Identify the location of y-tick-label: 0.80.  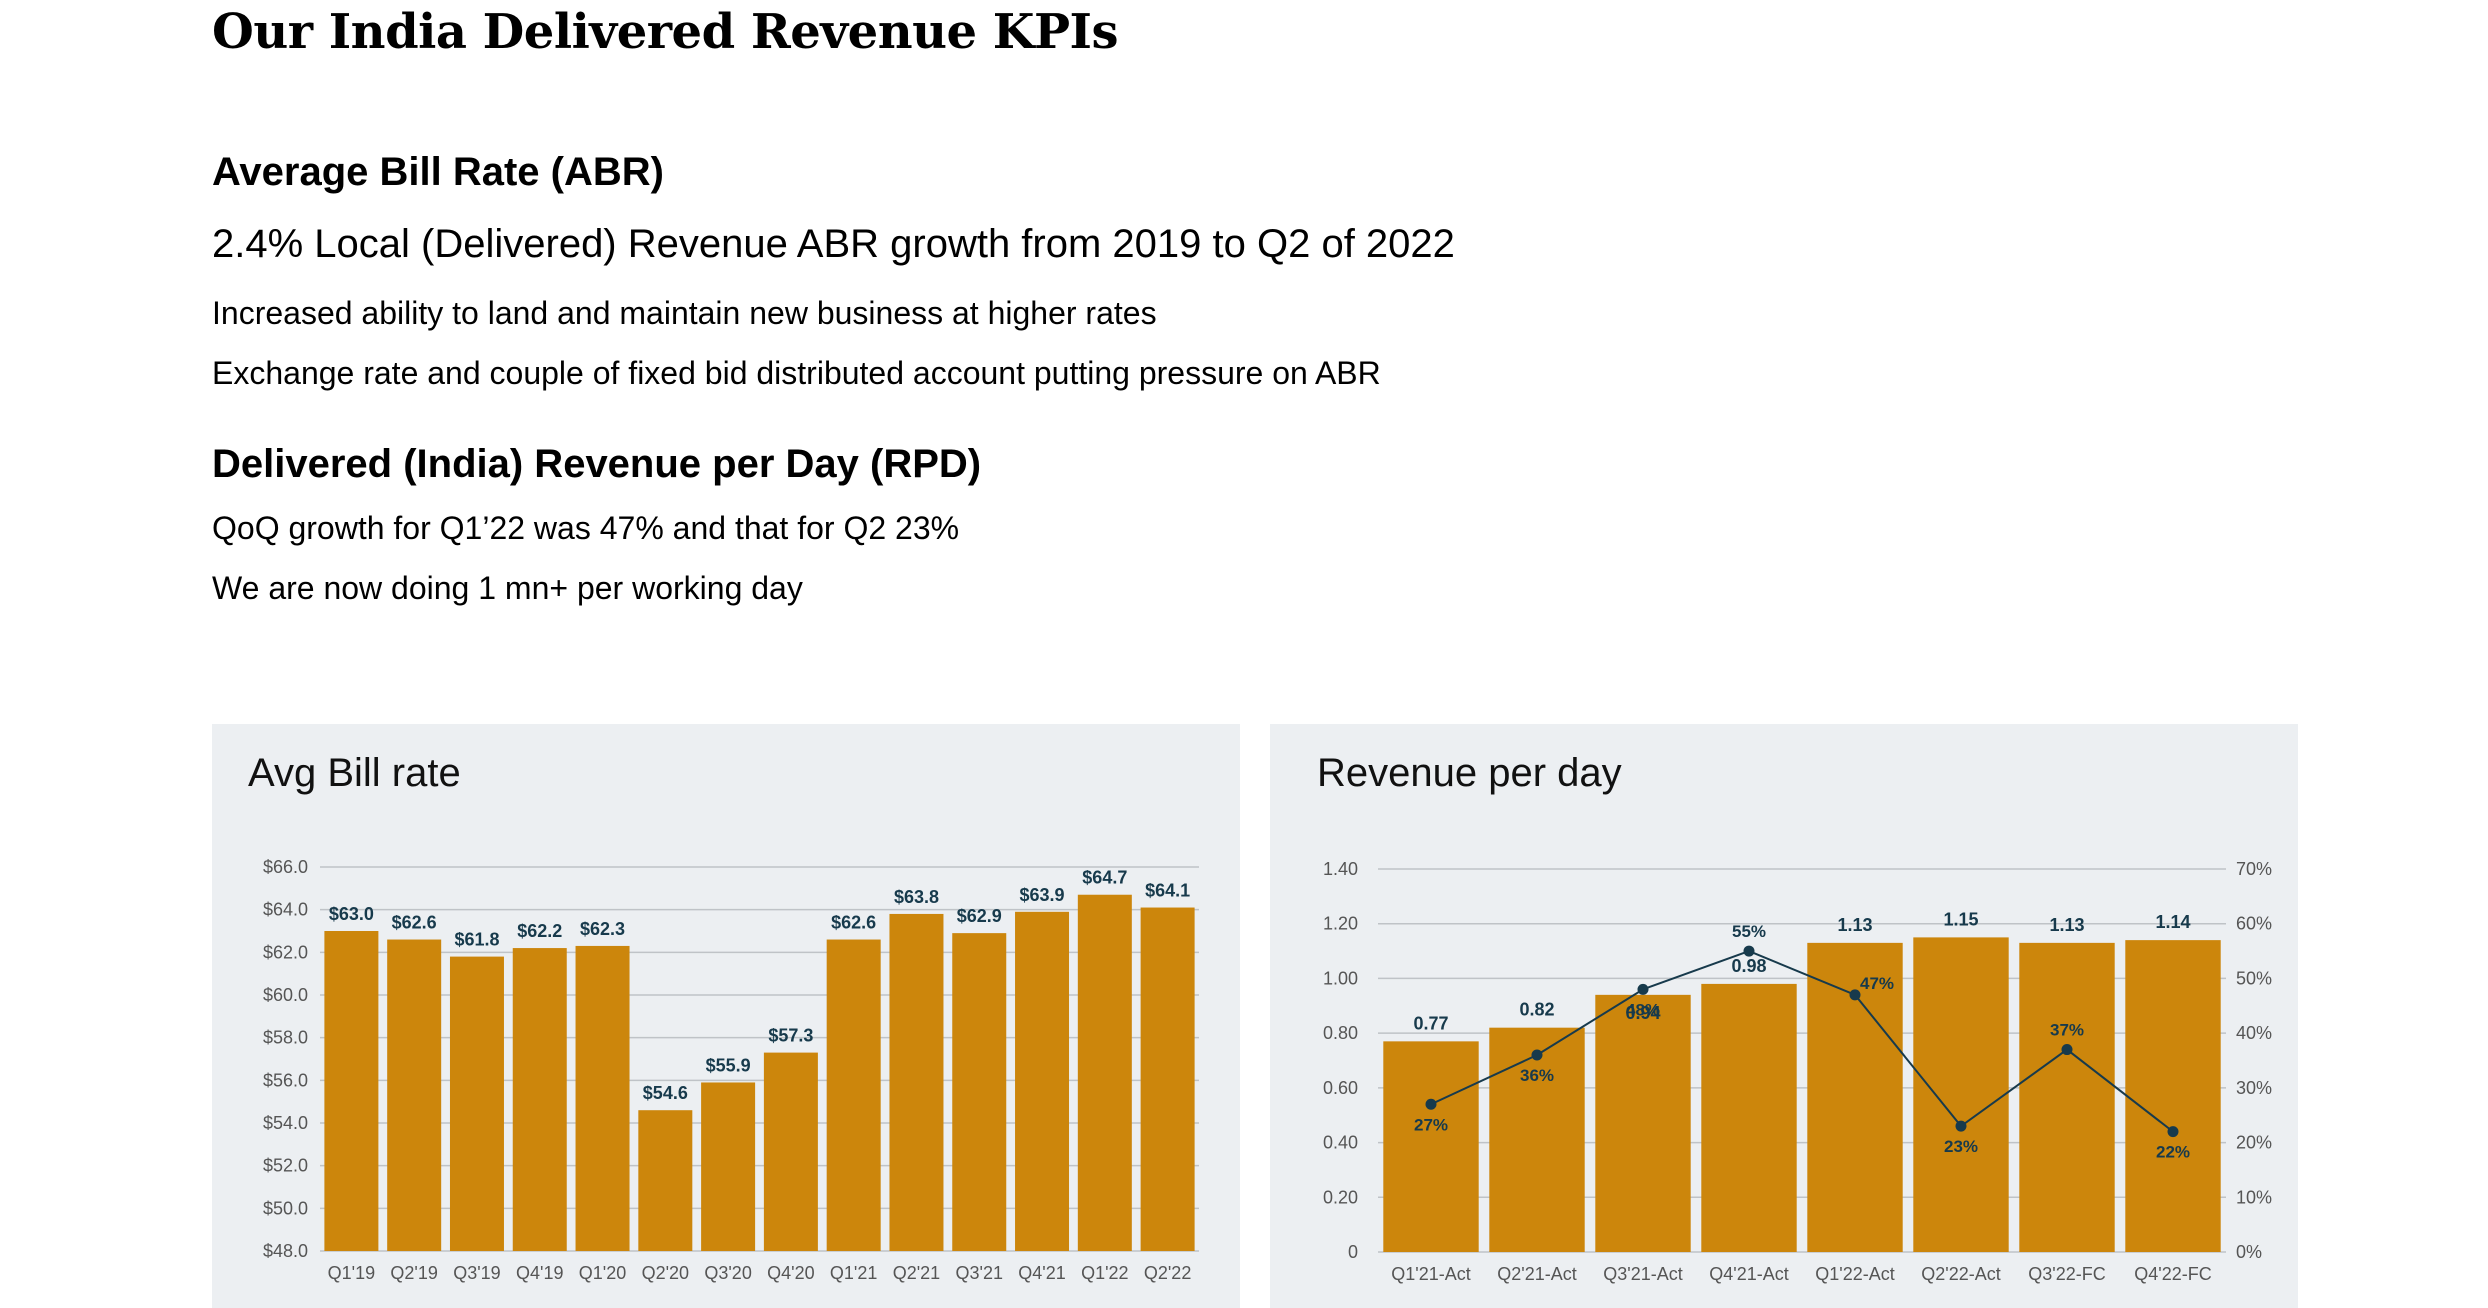
(1340, 1033).